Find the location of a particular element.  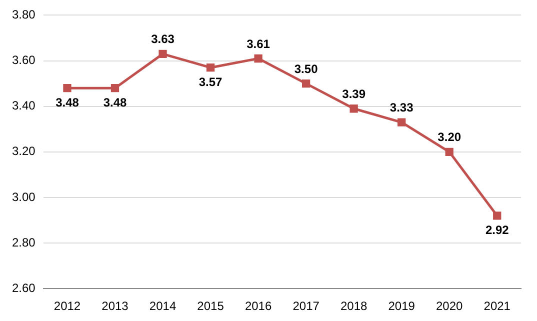

data-label: 3.61 is located at coordinates (258, 43).